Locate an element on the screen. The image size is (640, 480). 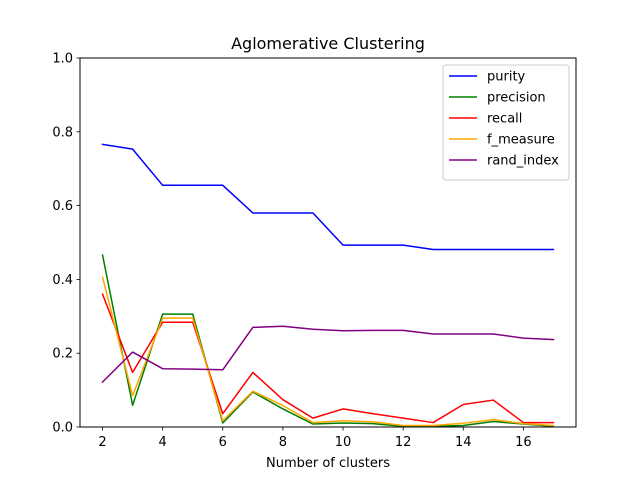
y-tick-label: 0.6 is located at coordinates (62, 206).